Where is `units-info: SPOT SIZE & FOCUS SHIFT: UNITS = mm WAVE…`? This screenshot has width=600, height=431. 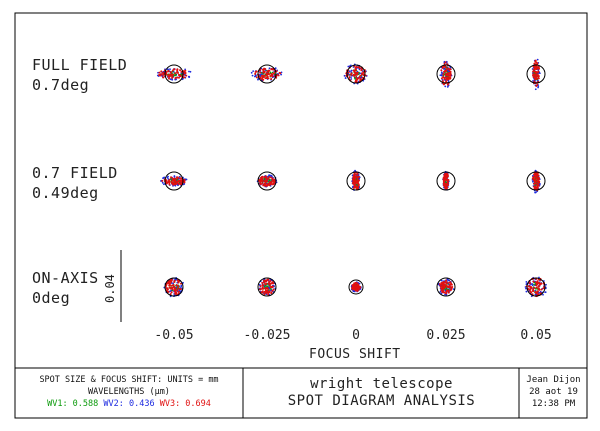 units-info: SPOT SIZE & FOCUS SHIFT: UNITS = mm WAVE… is located at coordinates (129, 392).